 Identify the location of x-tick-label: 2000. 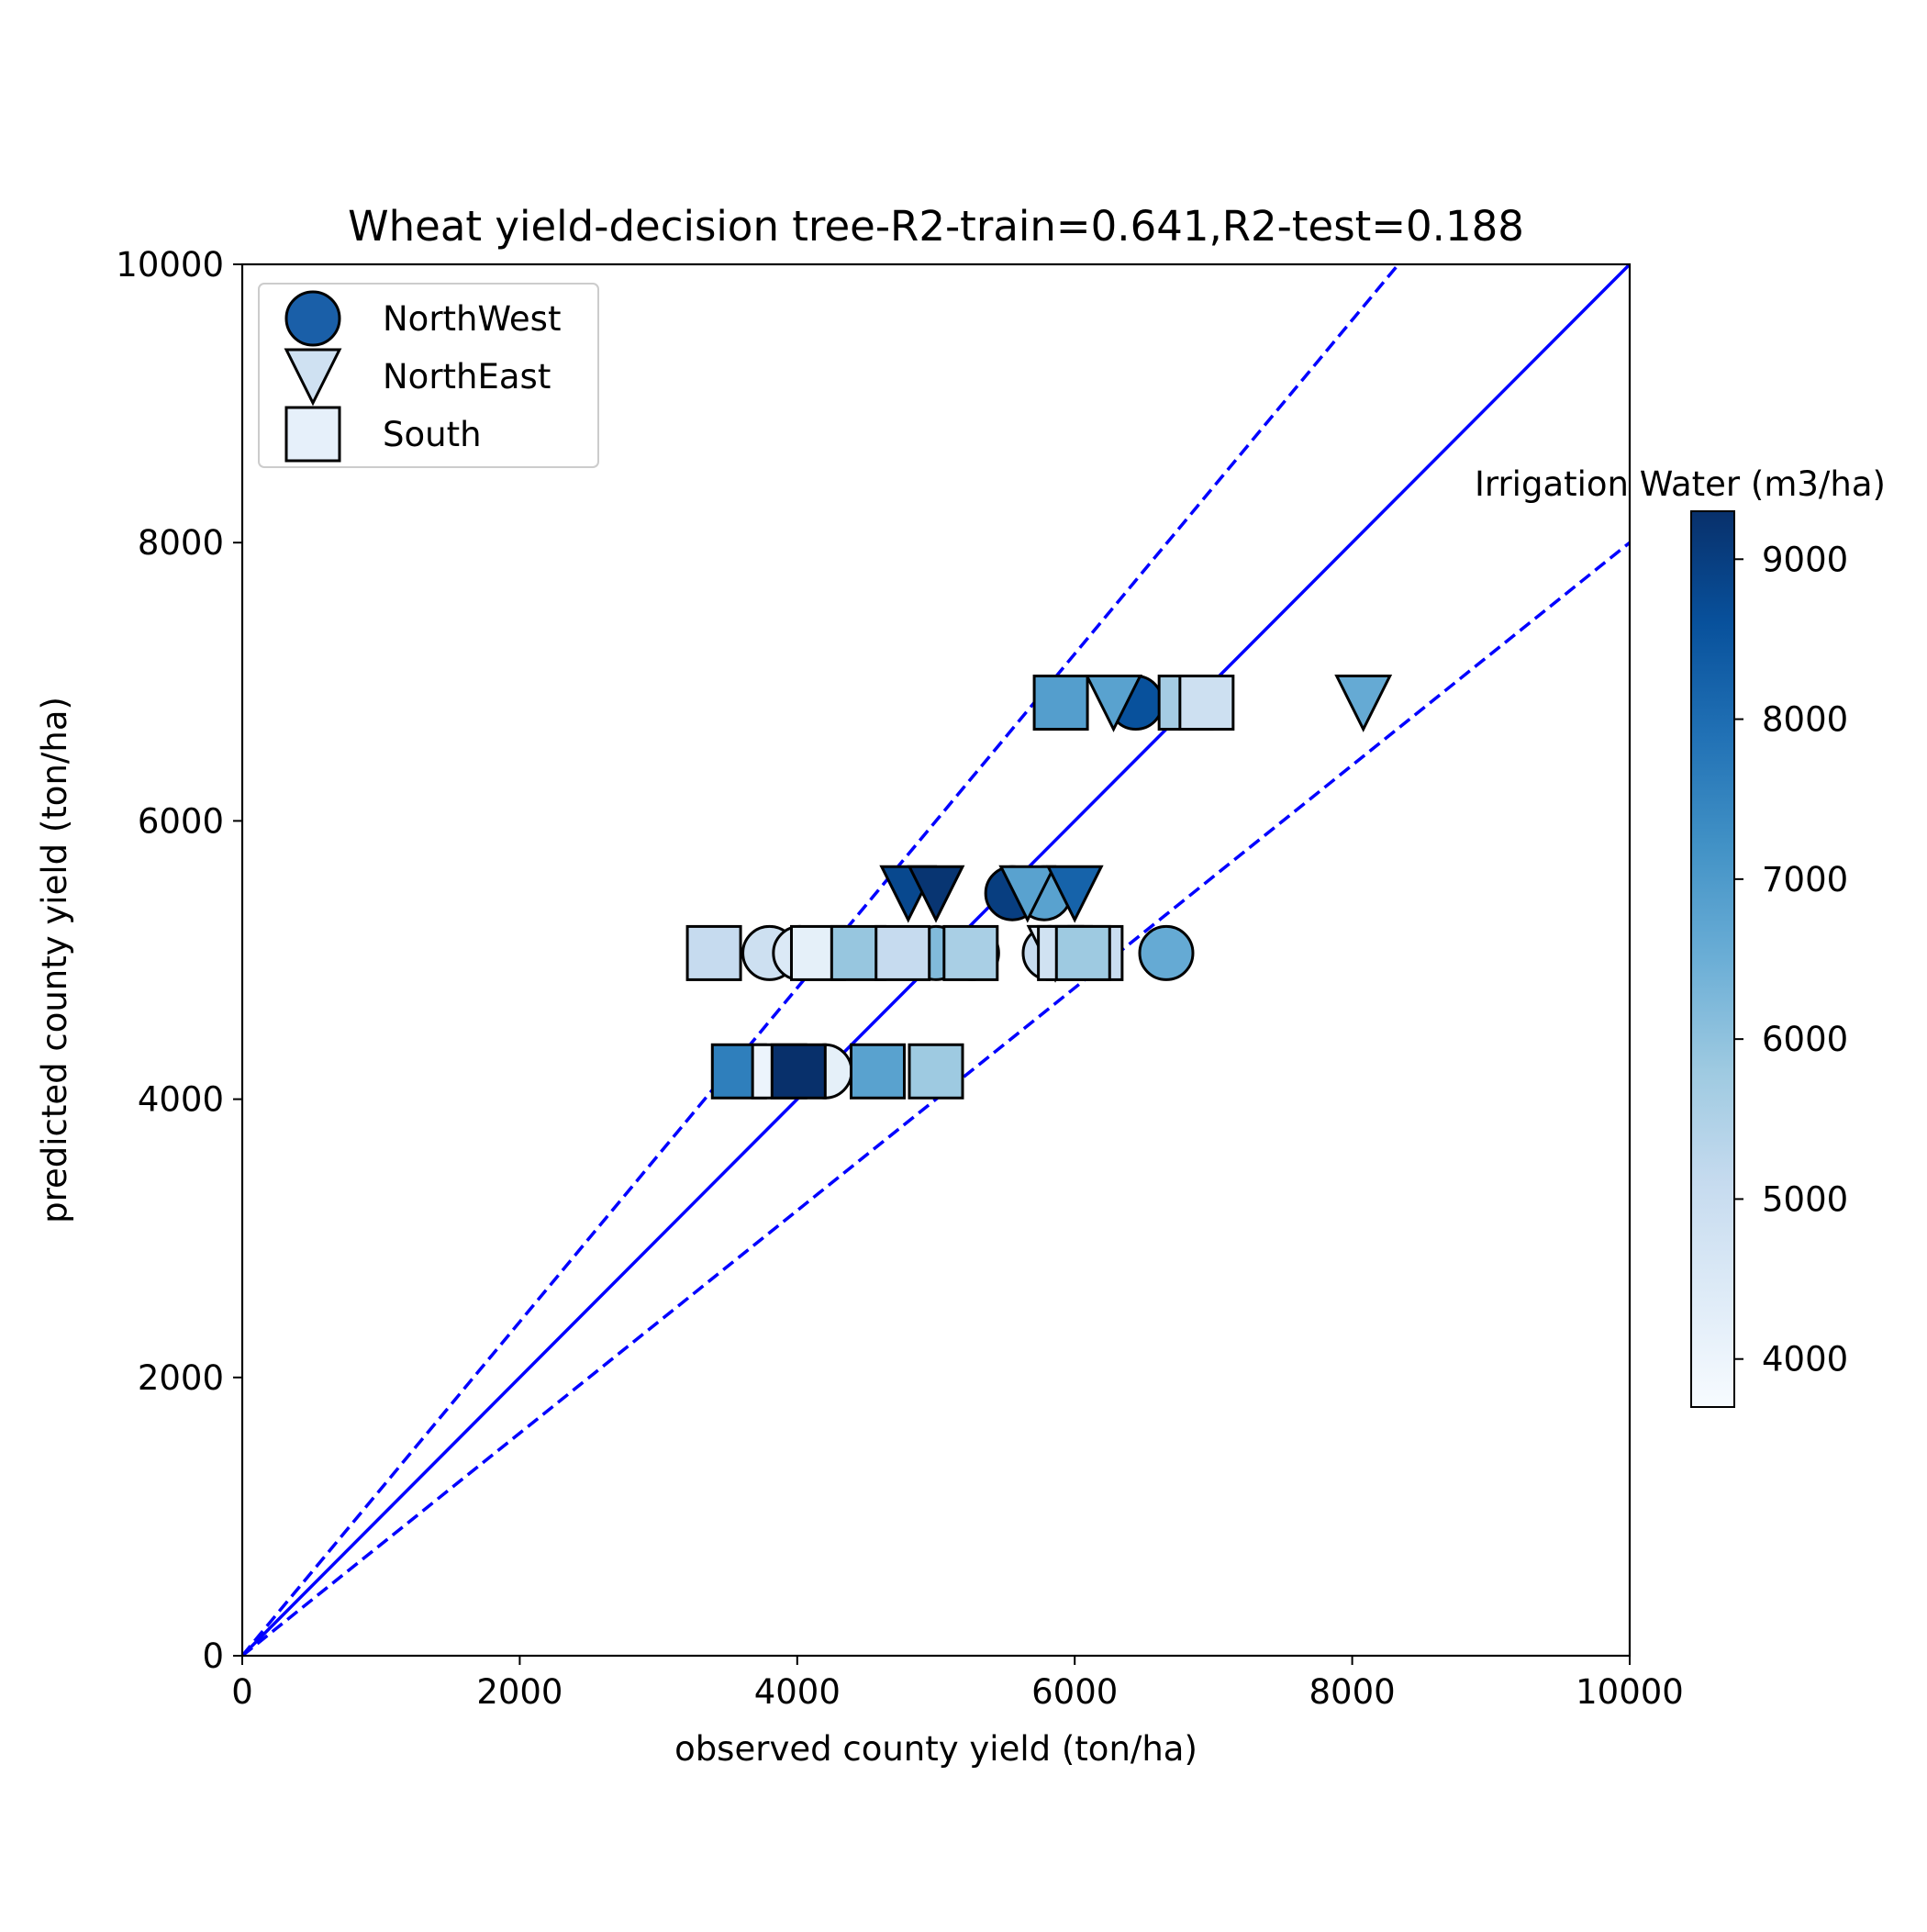
(519, 1692).